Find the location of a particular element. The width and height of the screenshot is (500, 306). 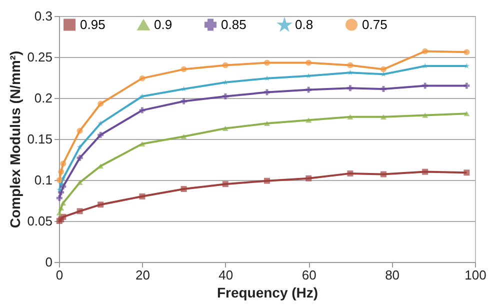

y-tick-label: 0.3 is located at coordinates (43, 16).